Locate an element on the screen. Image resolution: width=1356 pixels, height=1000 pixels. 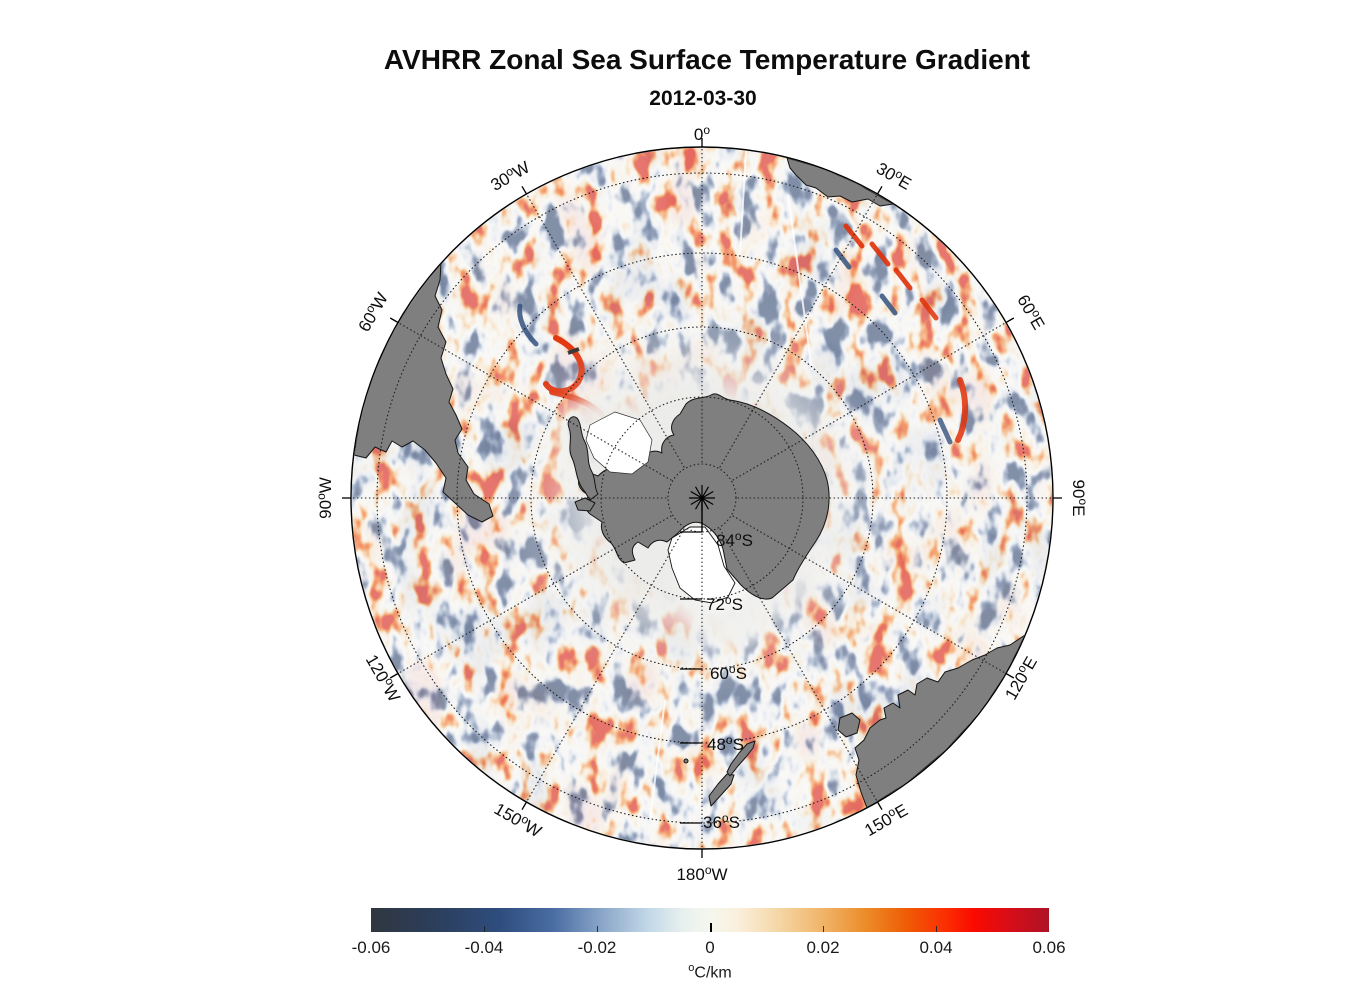
ross-ice-shelf is located at coordinates (701, 565).